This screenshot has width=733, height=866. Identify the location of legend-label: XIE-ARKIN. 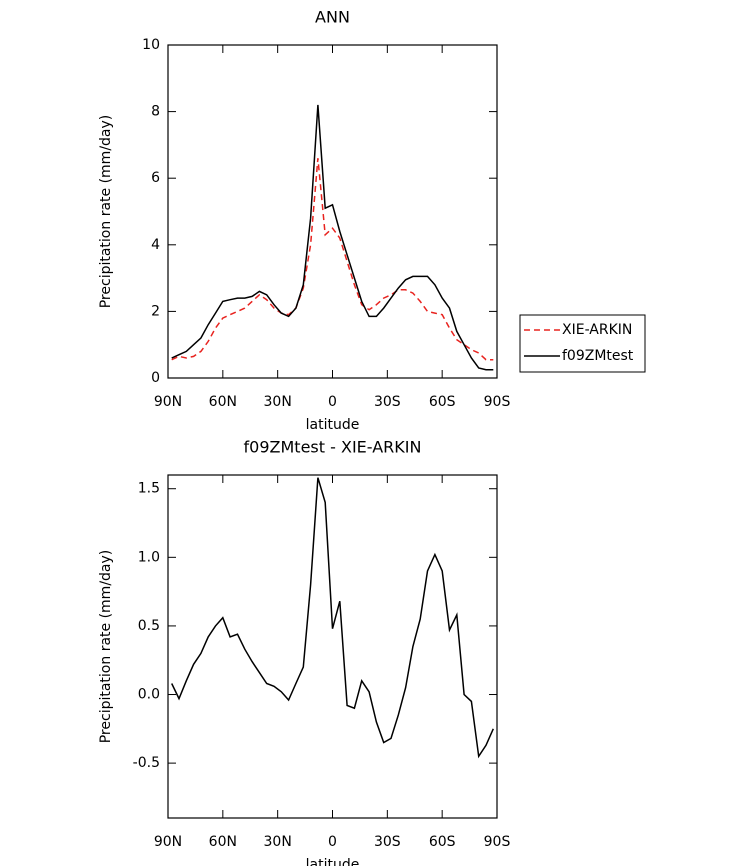
(597, 330).